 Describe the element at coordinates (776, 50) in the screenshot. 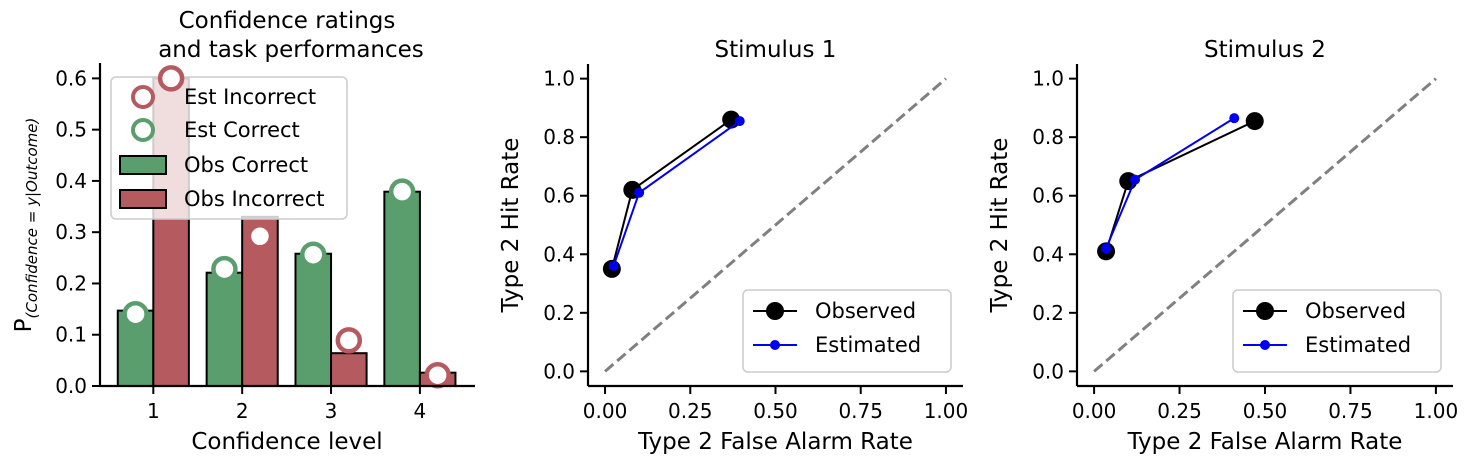

I see `chart-title: Stimulus 1` at that location.